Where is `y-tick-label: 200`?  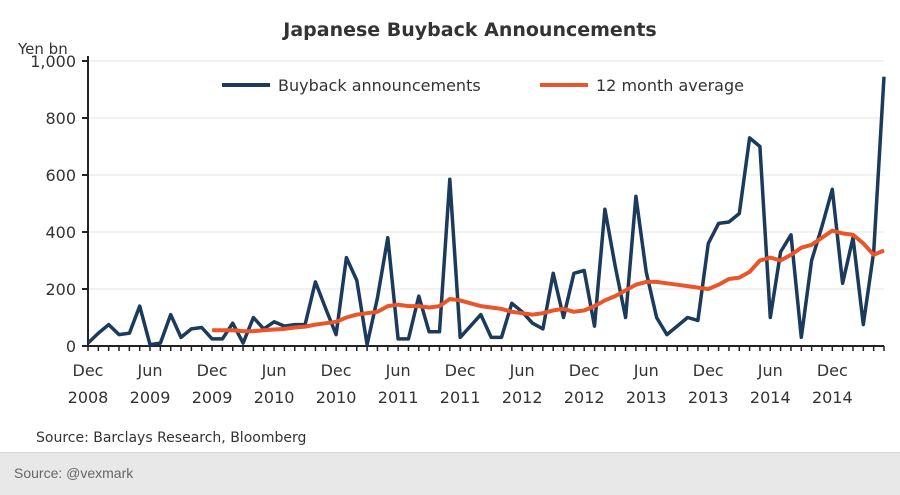 y-tick-label: 200 is located at coordinates (60, 289).